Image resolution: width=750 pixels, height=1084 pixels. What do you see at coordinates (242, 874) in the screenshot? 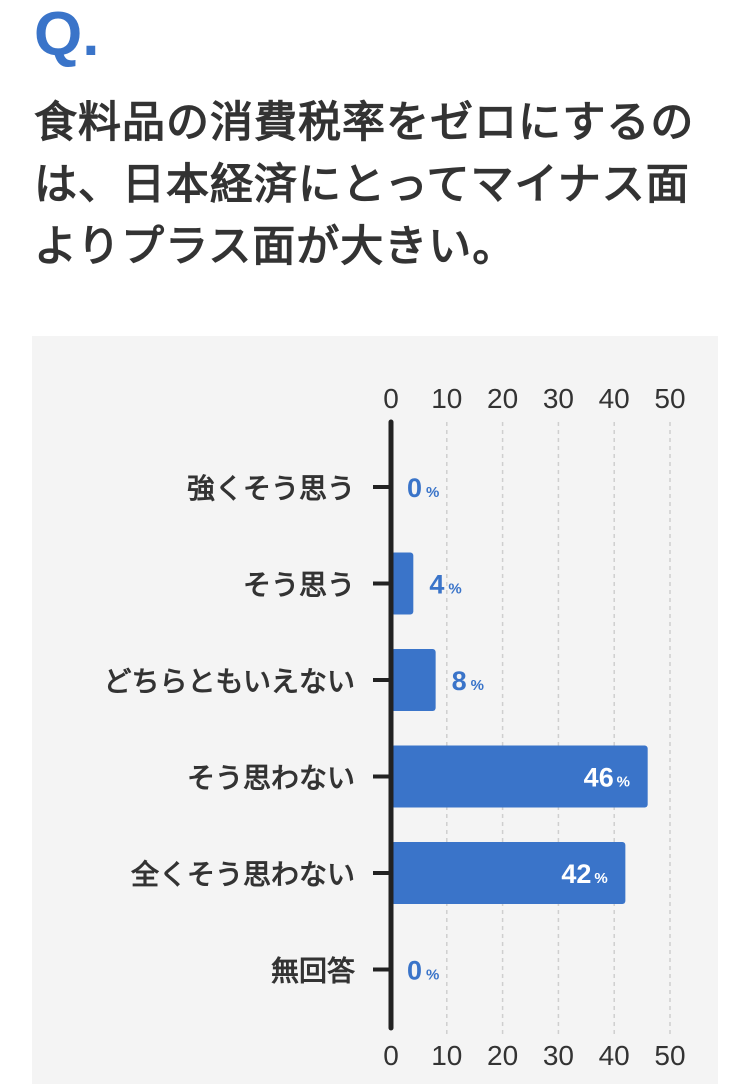
I see `category-label: 全くそう思わない` at bounding box center [242, 874].